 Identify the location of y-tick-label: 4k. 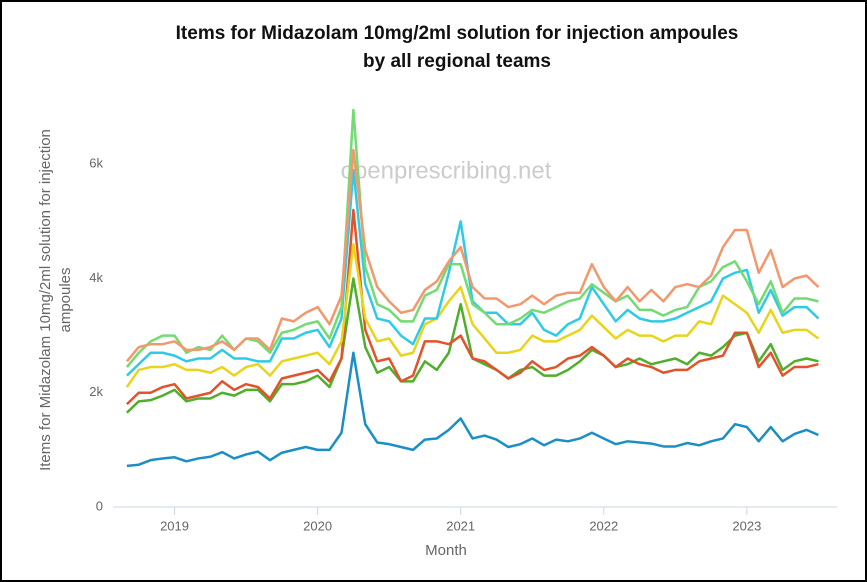
(96, 277).